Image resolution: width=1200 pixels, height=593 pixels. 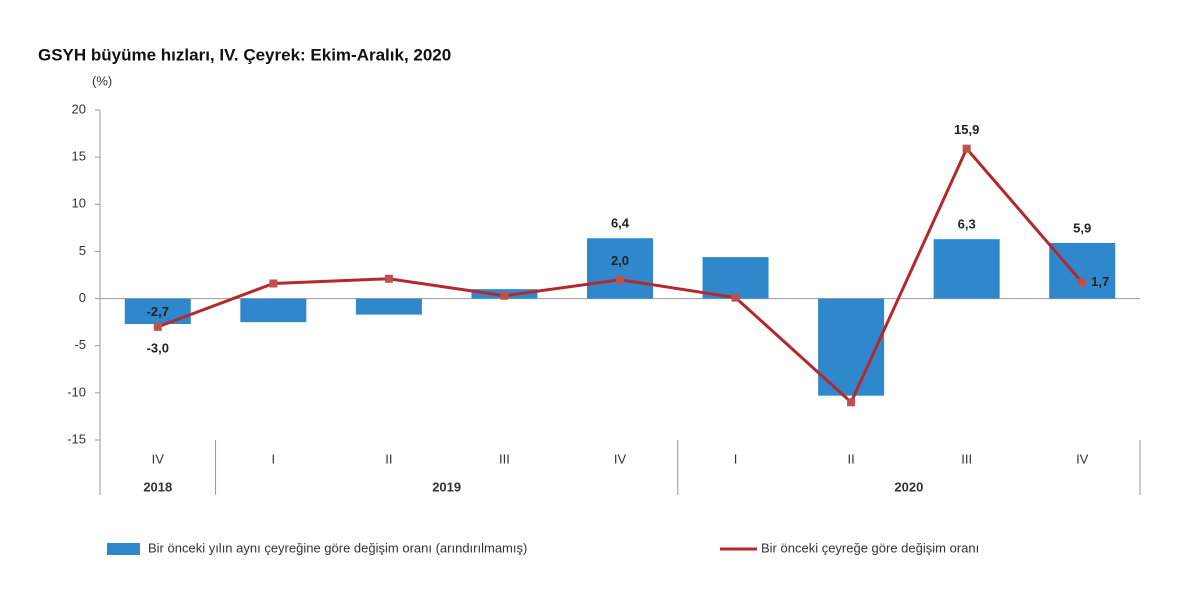 I want to click on year-label: 2018, so click(x=157, y=486).